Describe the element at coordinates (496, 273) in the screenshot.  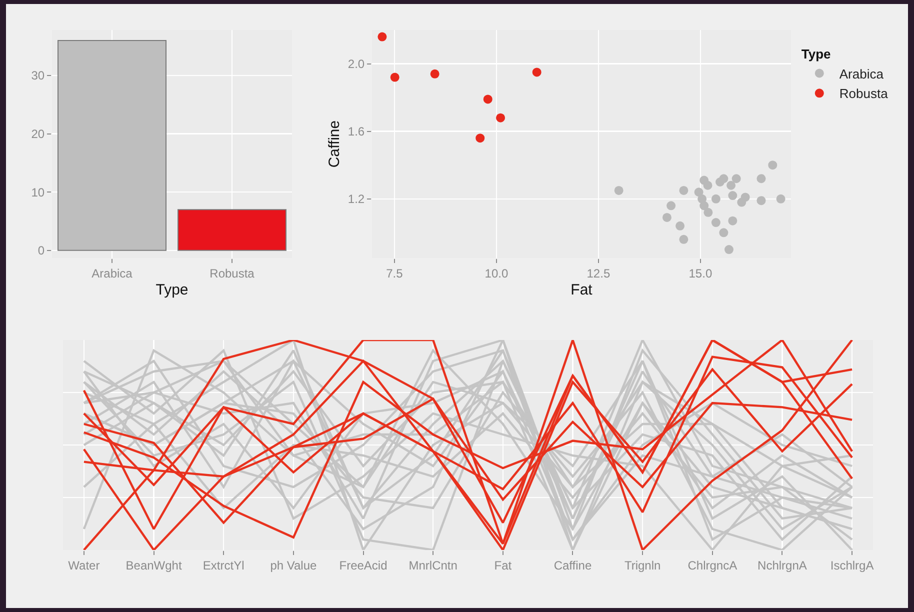
I see `x-tick-label: 10.0` at that location.